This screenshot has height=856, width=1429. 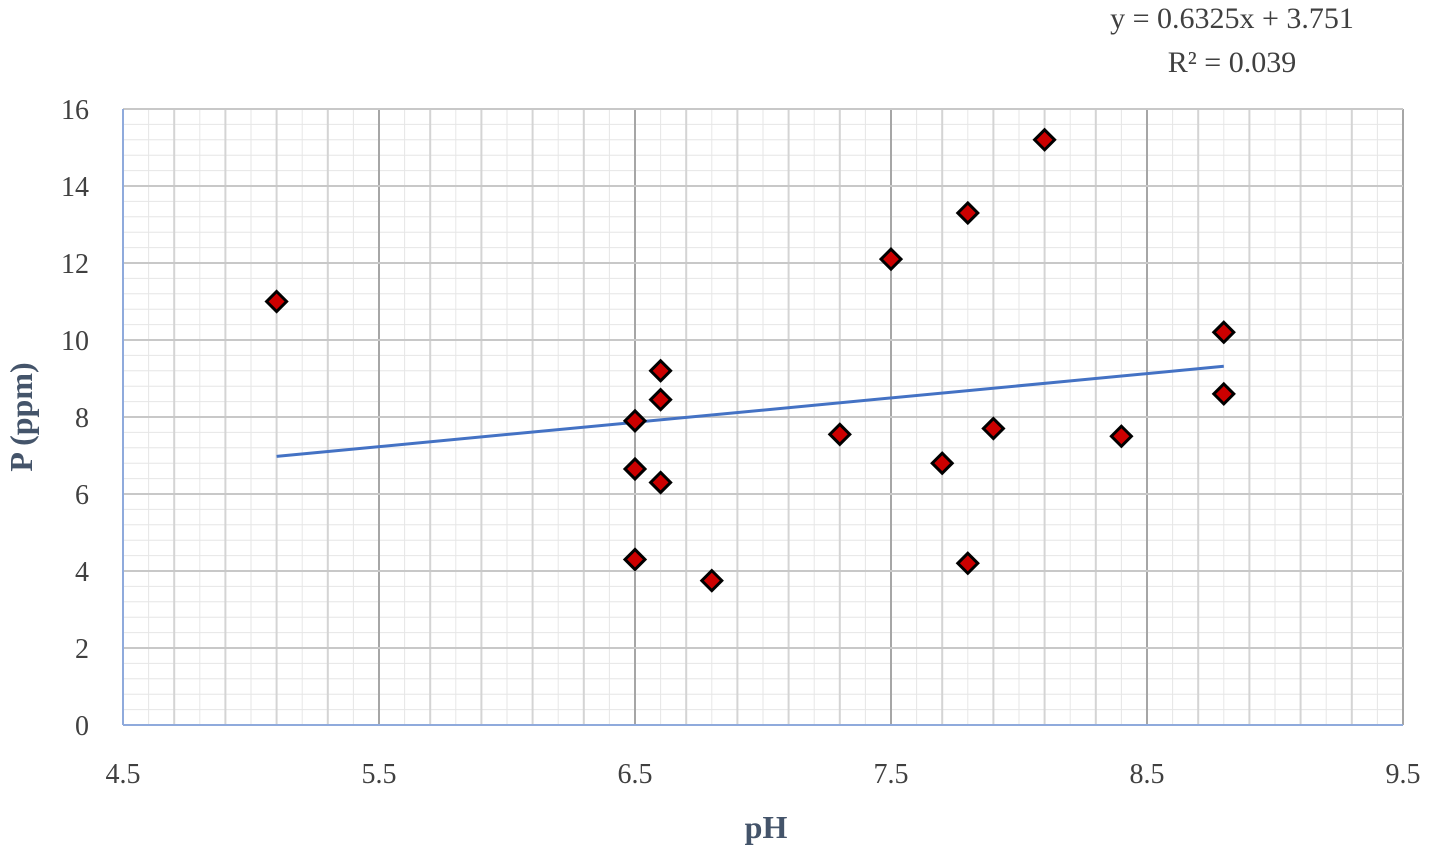 I want to click on x-tick-label: 9.5, so click(x=1403, y=774).